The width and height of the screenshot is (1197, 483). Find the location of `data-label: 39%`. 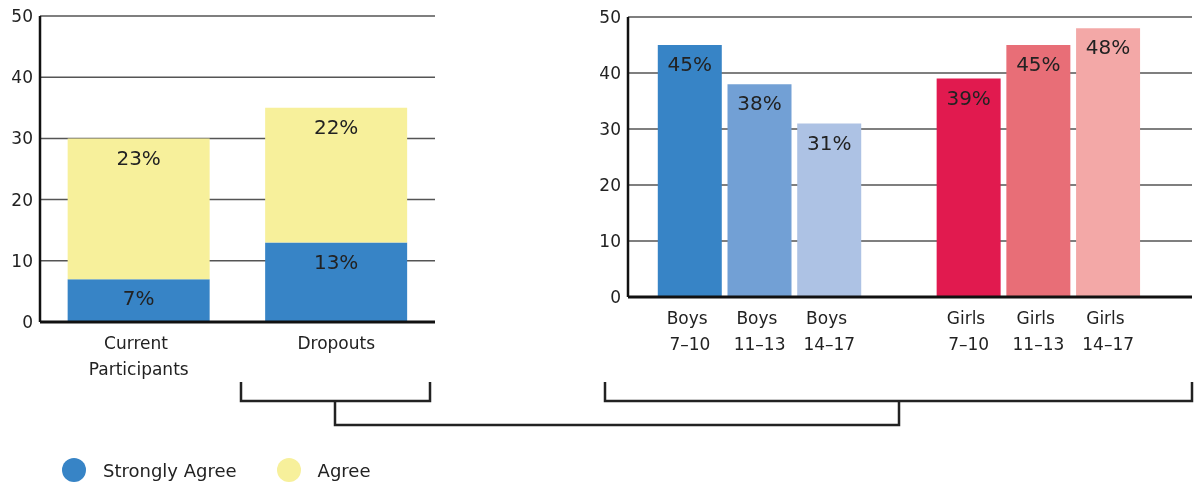

data-label: 39% is located at coordinates (968, 97).